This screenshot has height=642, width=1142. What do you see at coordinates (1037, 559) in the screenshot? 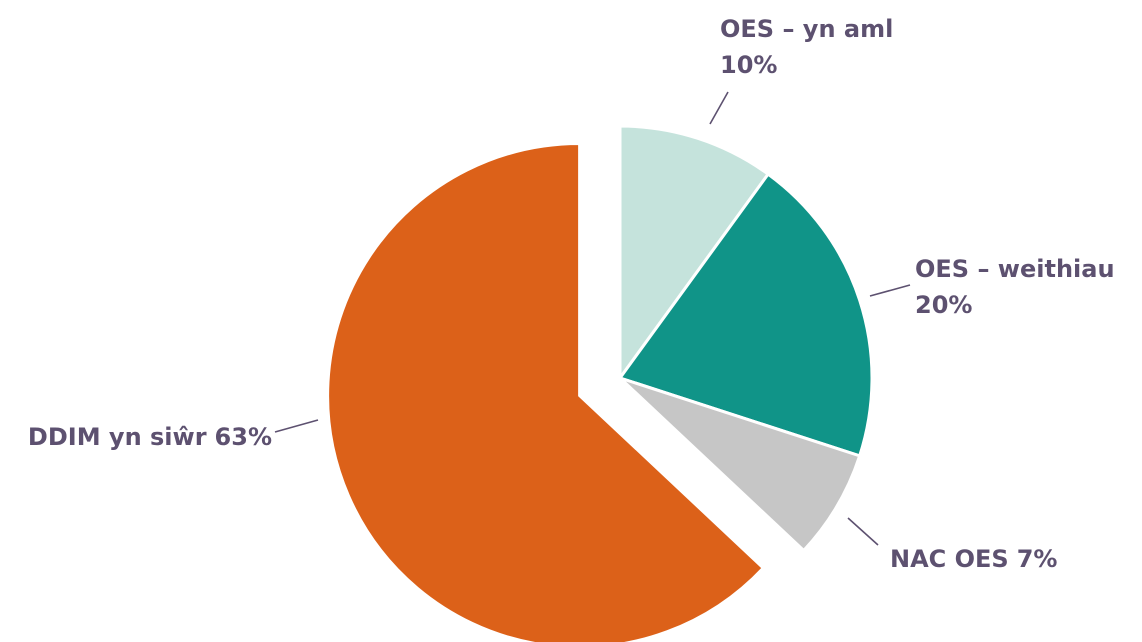
I see `slice-label-value: 7%` at bounding box center [1037, 559].